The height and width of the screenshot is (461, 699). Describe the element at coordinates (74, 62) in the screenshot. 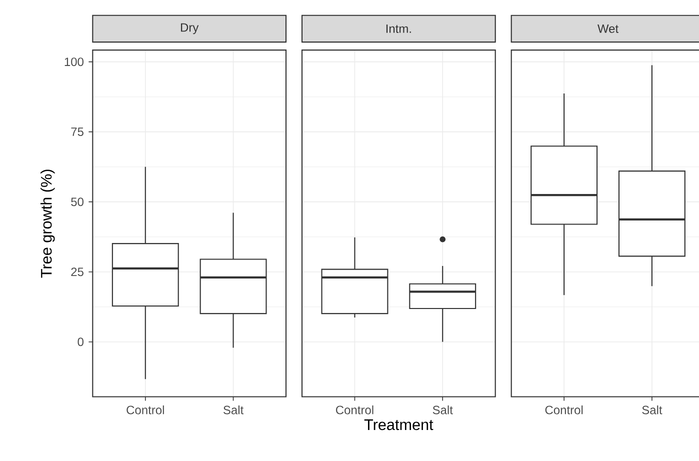

I see `y-tick-label: 100` at that location.